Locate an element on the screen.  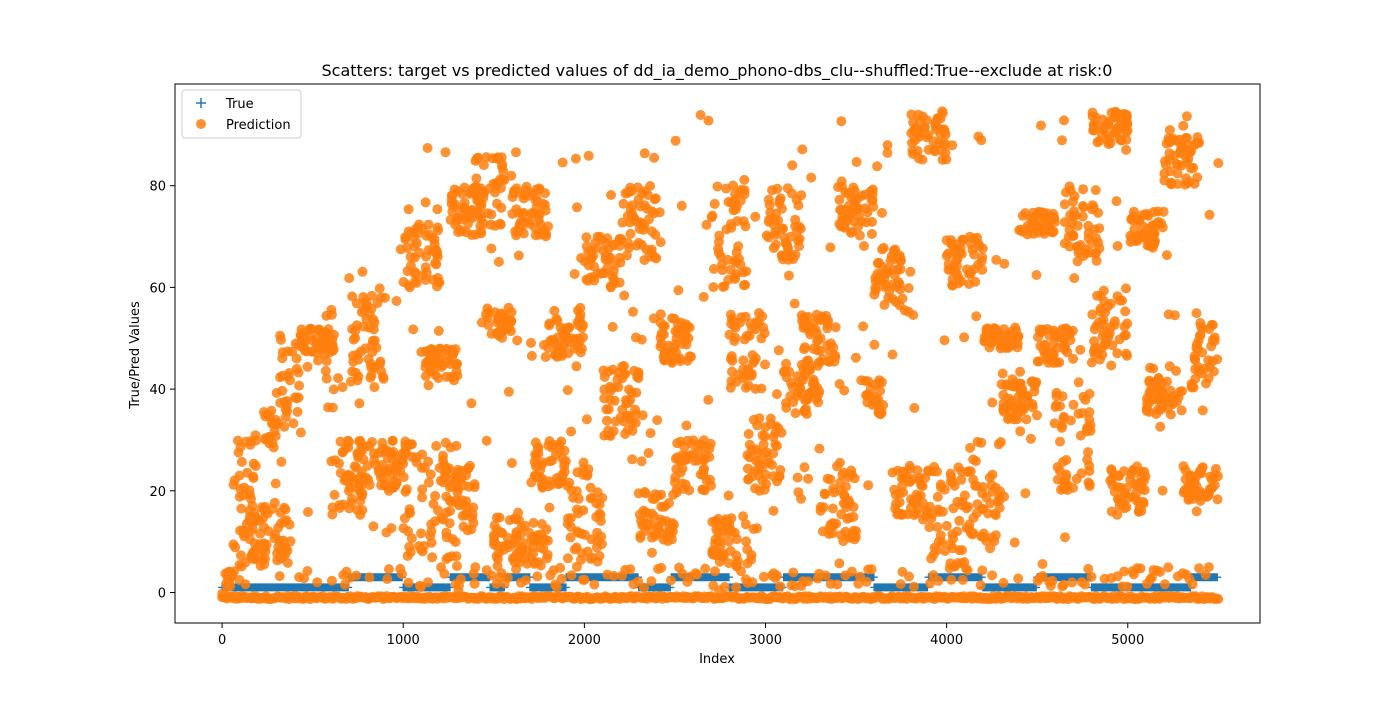
legend: True Prediction is located at coordinates (241, 114).